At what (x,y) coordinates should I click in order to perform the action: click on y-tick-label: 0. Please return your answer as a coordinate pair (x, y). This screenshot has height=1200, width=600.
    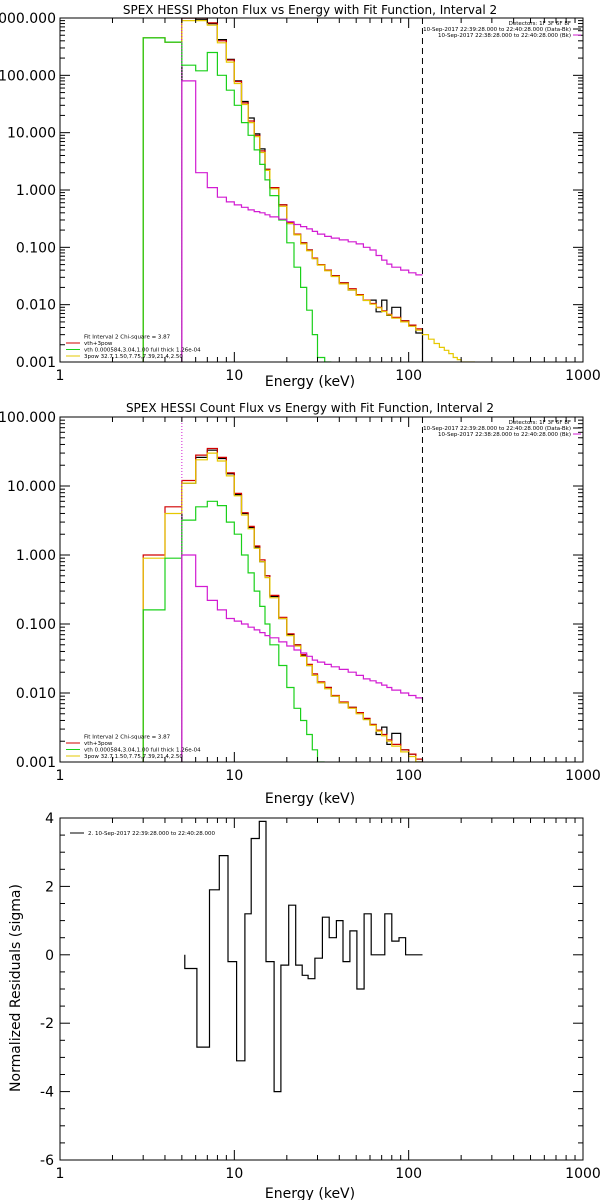
    Looking at the image, I should click on (49, 956).